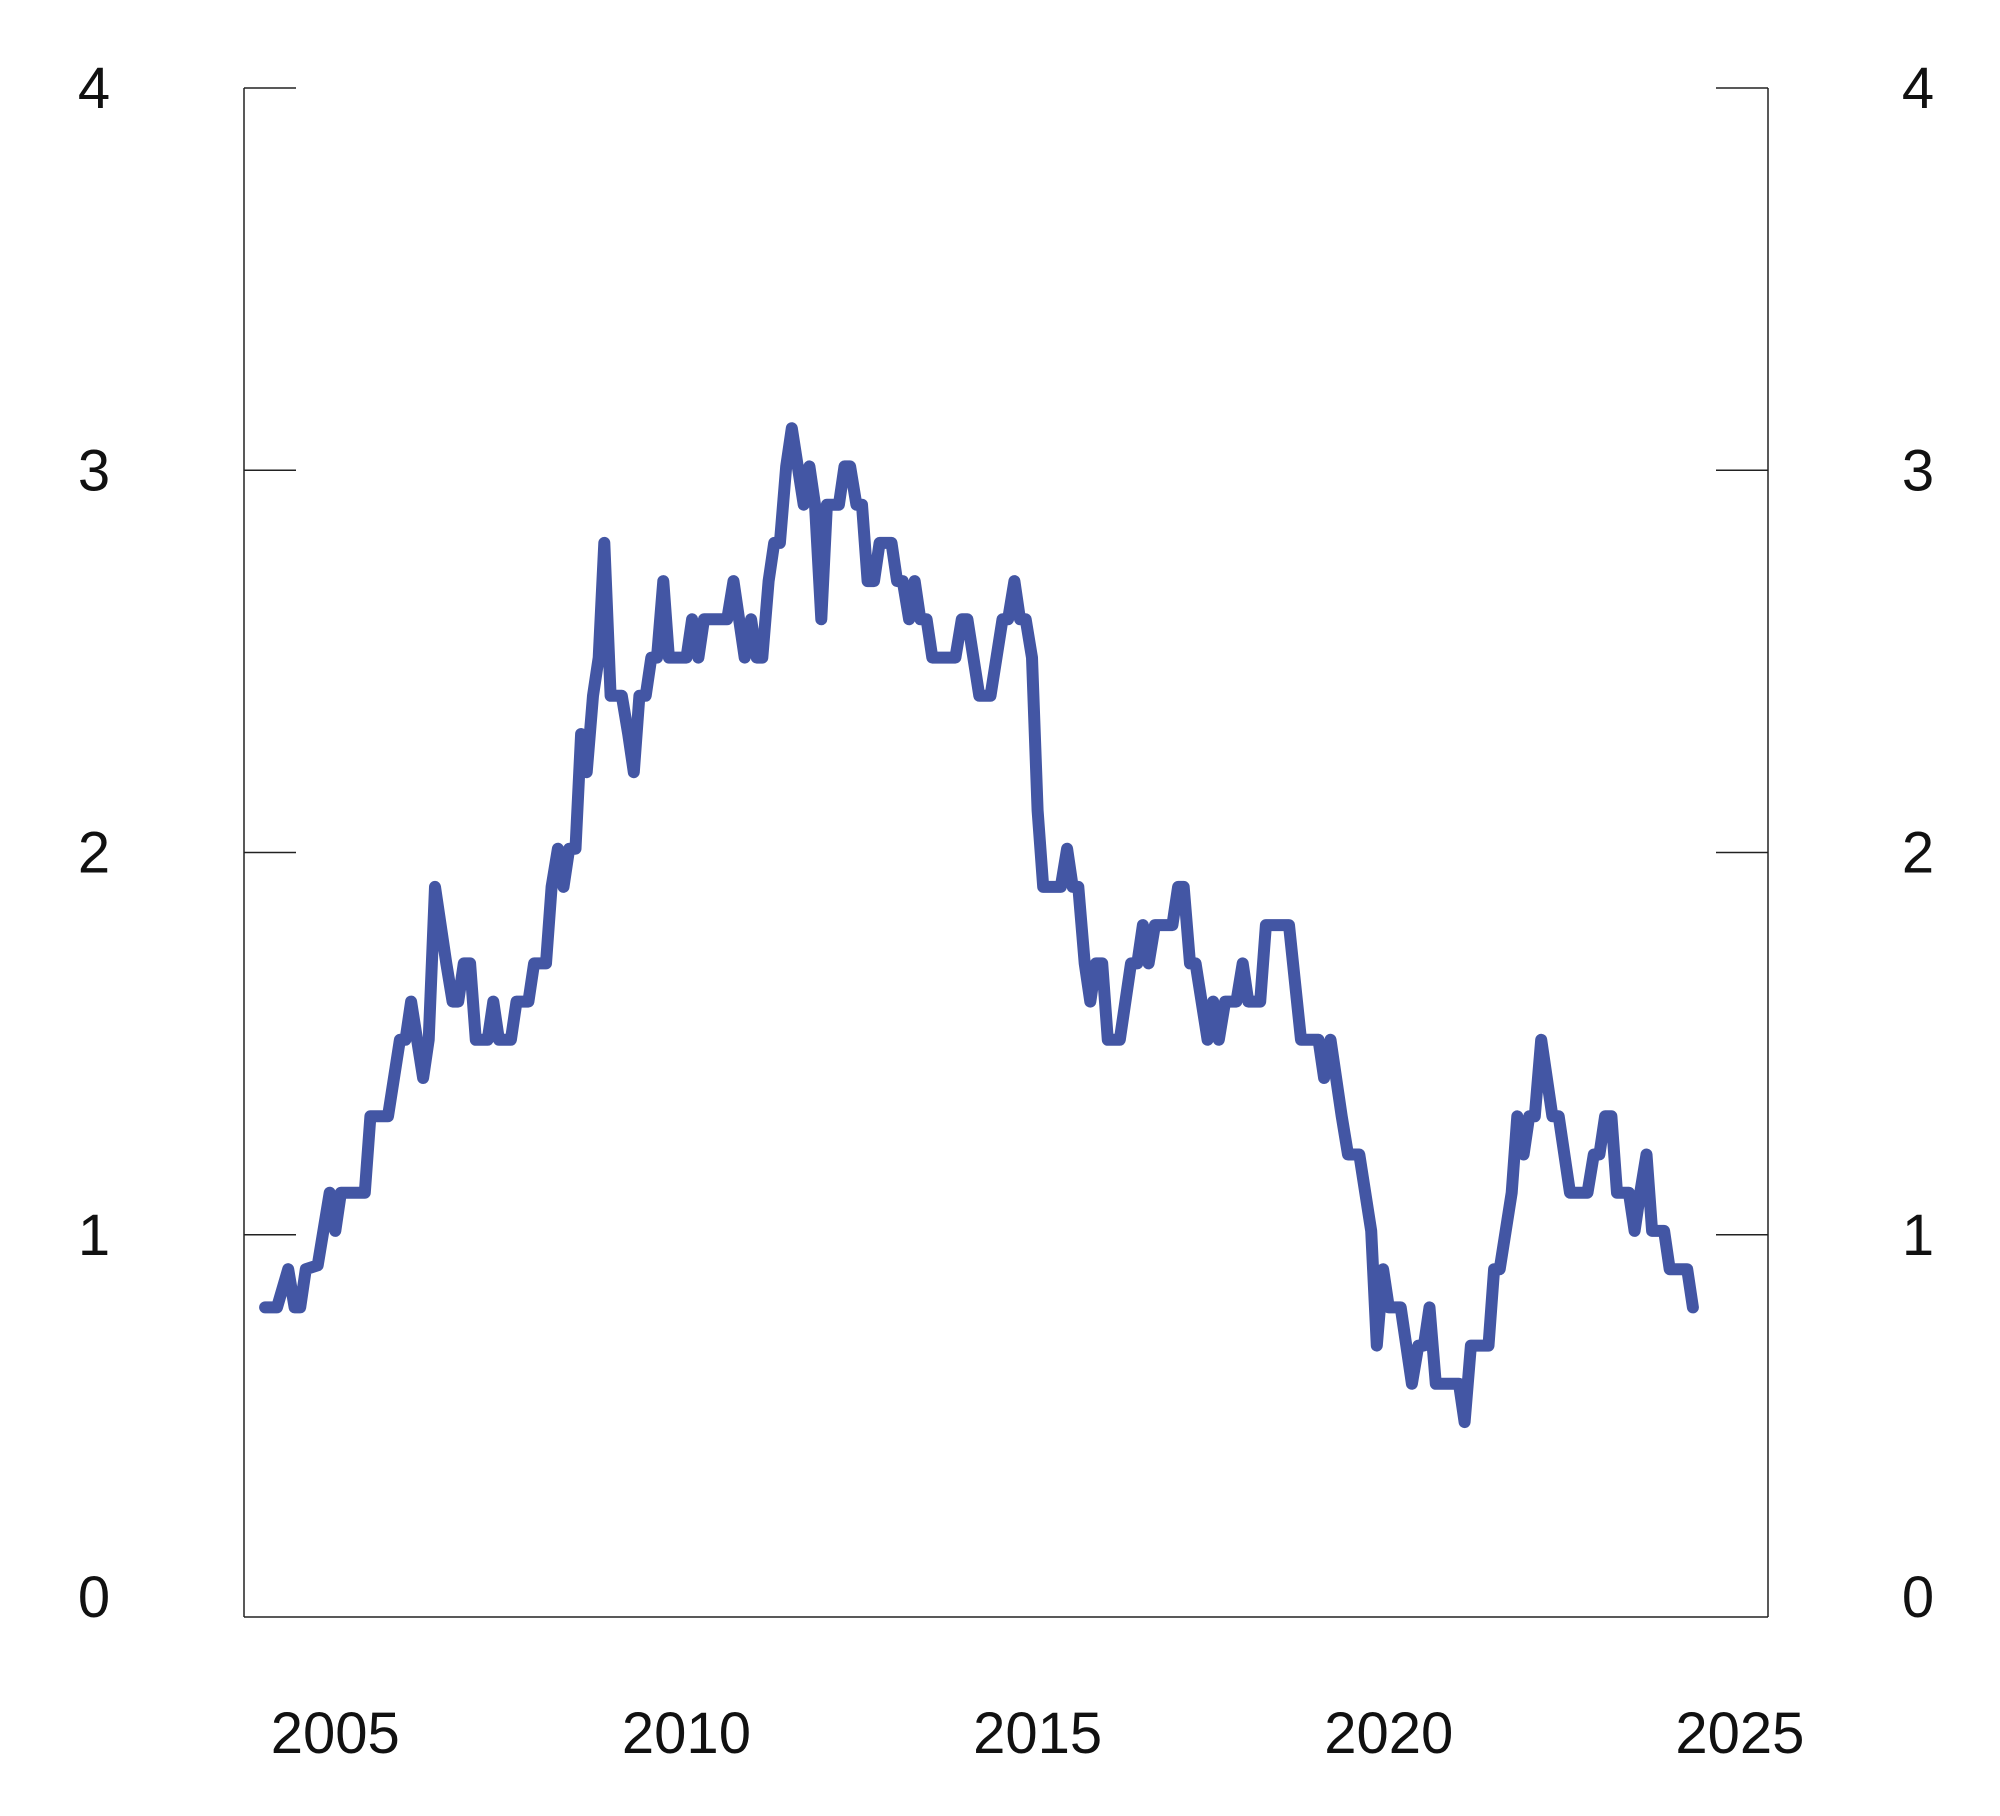  I want to click on y-tick-label-left: 2, so click(94, 853).